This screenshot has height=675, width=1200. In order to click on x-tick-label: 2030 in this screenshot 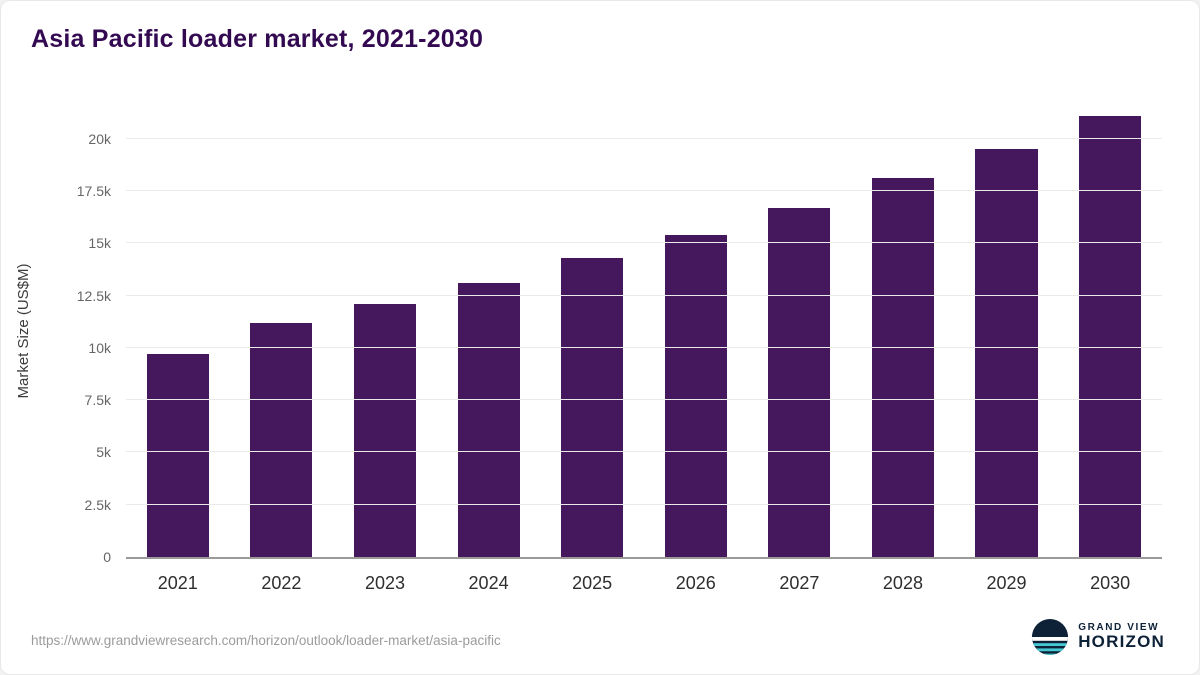, I will do `click(1110, 583)`.